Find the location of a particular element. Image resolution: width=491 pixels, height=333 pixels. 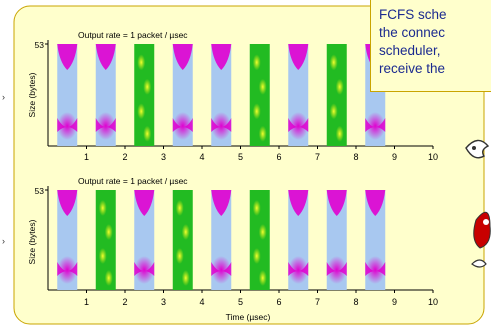

x-axis-label: Time (µsec) is located at coordinates (248, 317).